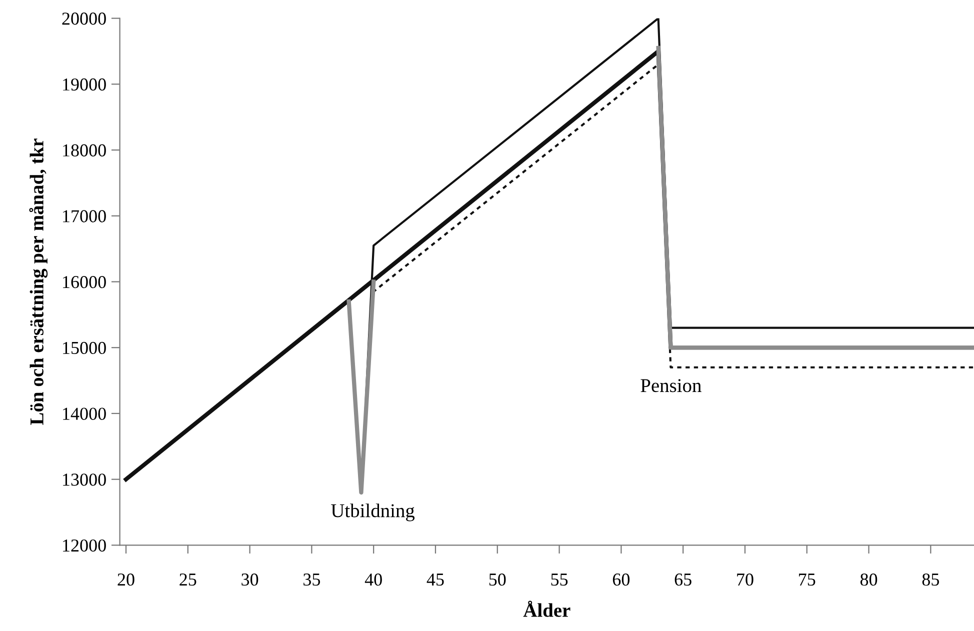  Describe the element at coordinates (84, 282) in the screenshot. I see `y-tick-label: 16000` at that location.